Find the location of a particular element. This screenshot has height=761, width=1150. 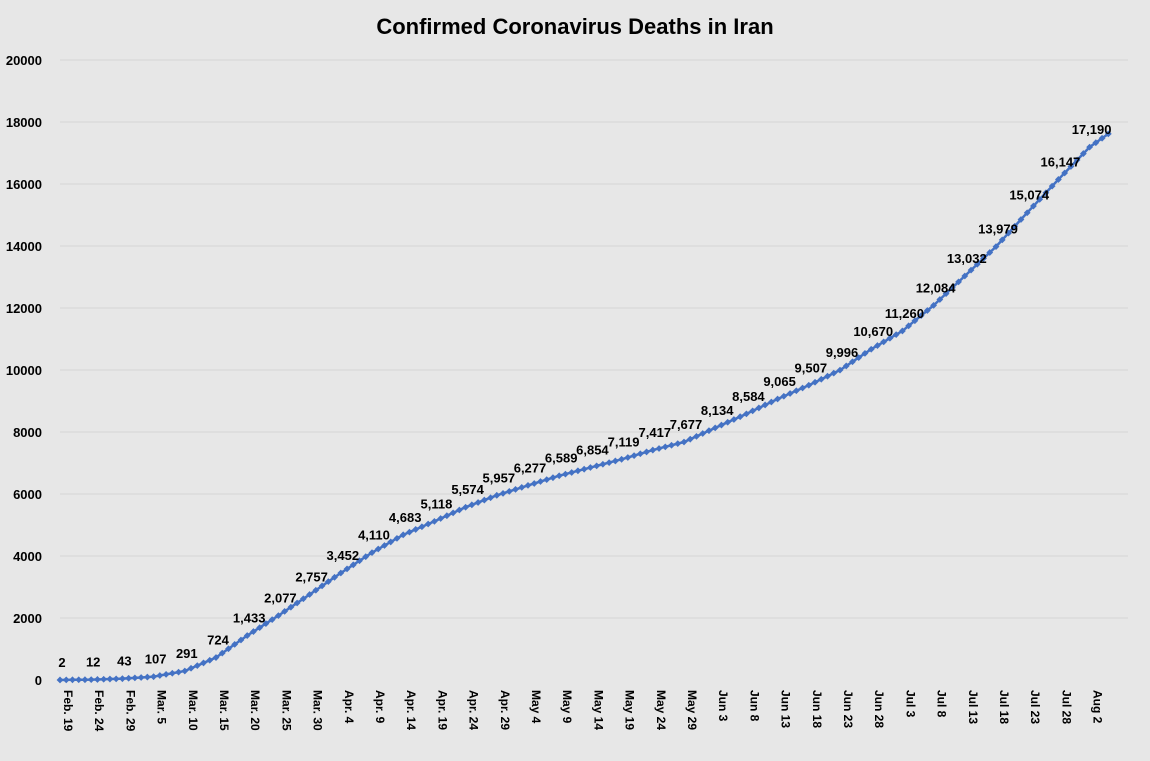

x-tick-label: Feb. 24 is located at coordinates (99, 711).